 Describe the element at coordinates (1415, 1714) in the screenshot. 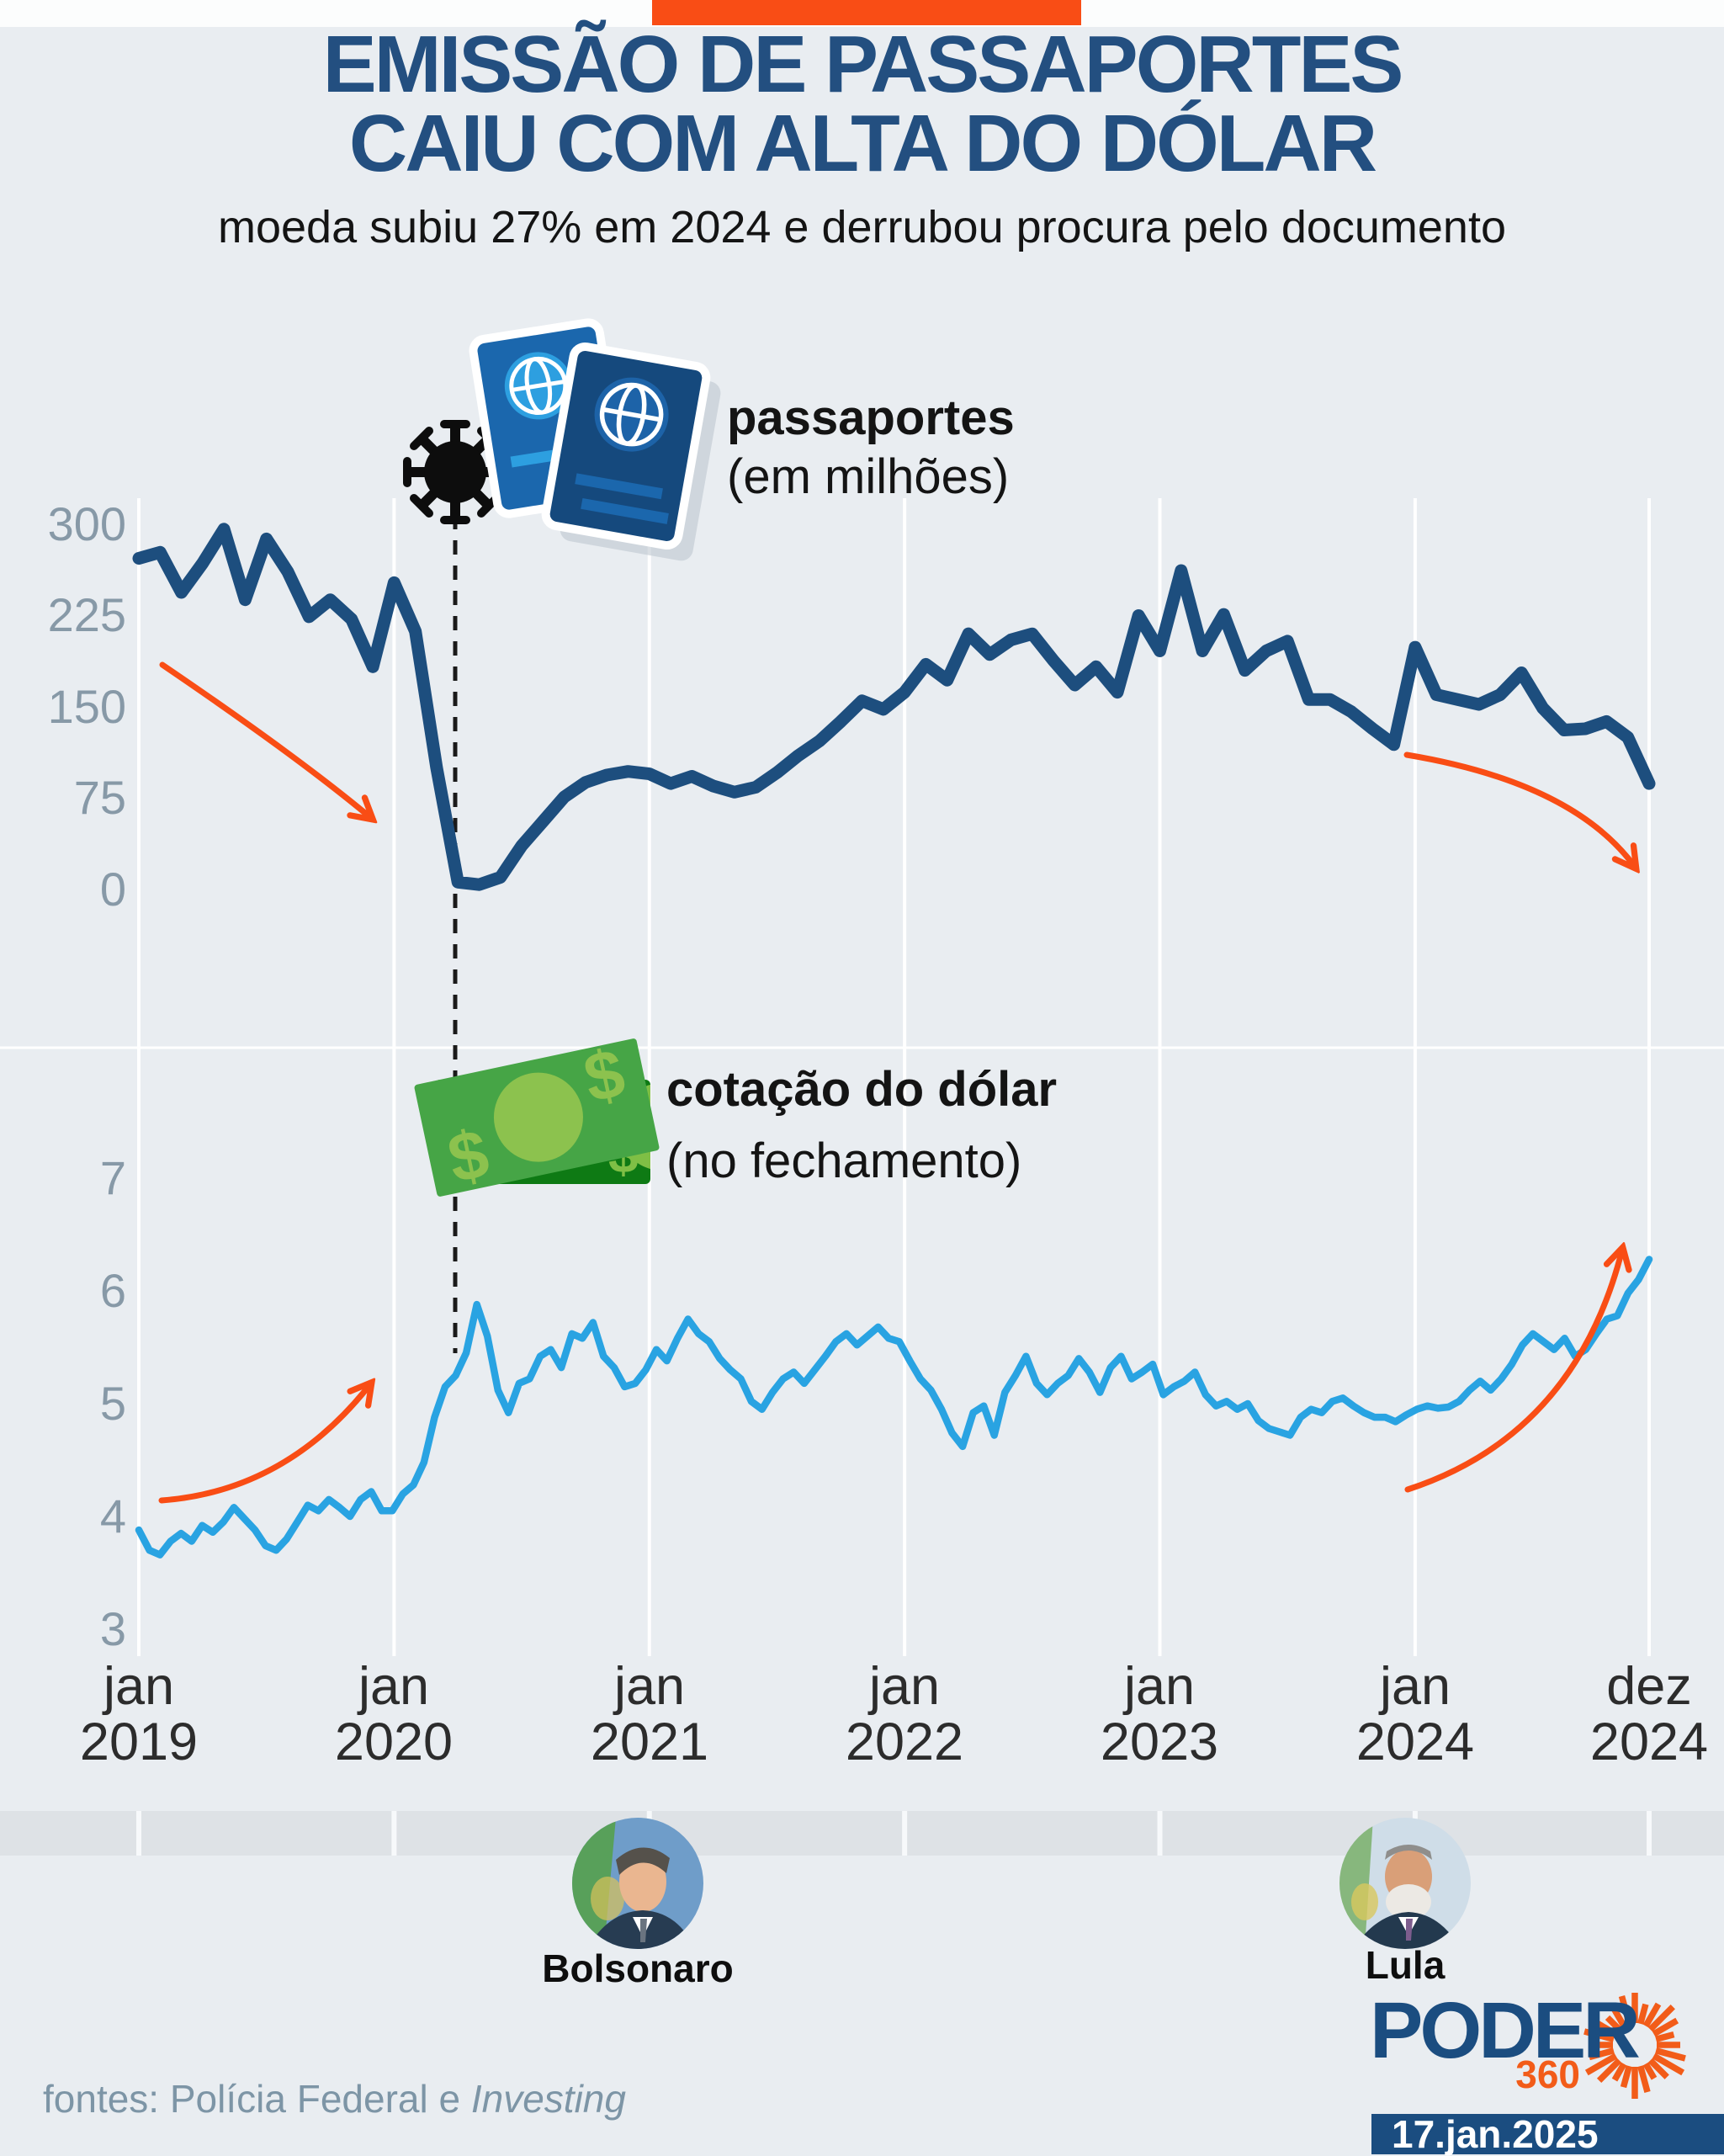

I see `xtick-jan-2024: jan 2024` at that location.